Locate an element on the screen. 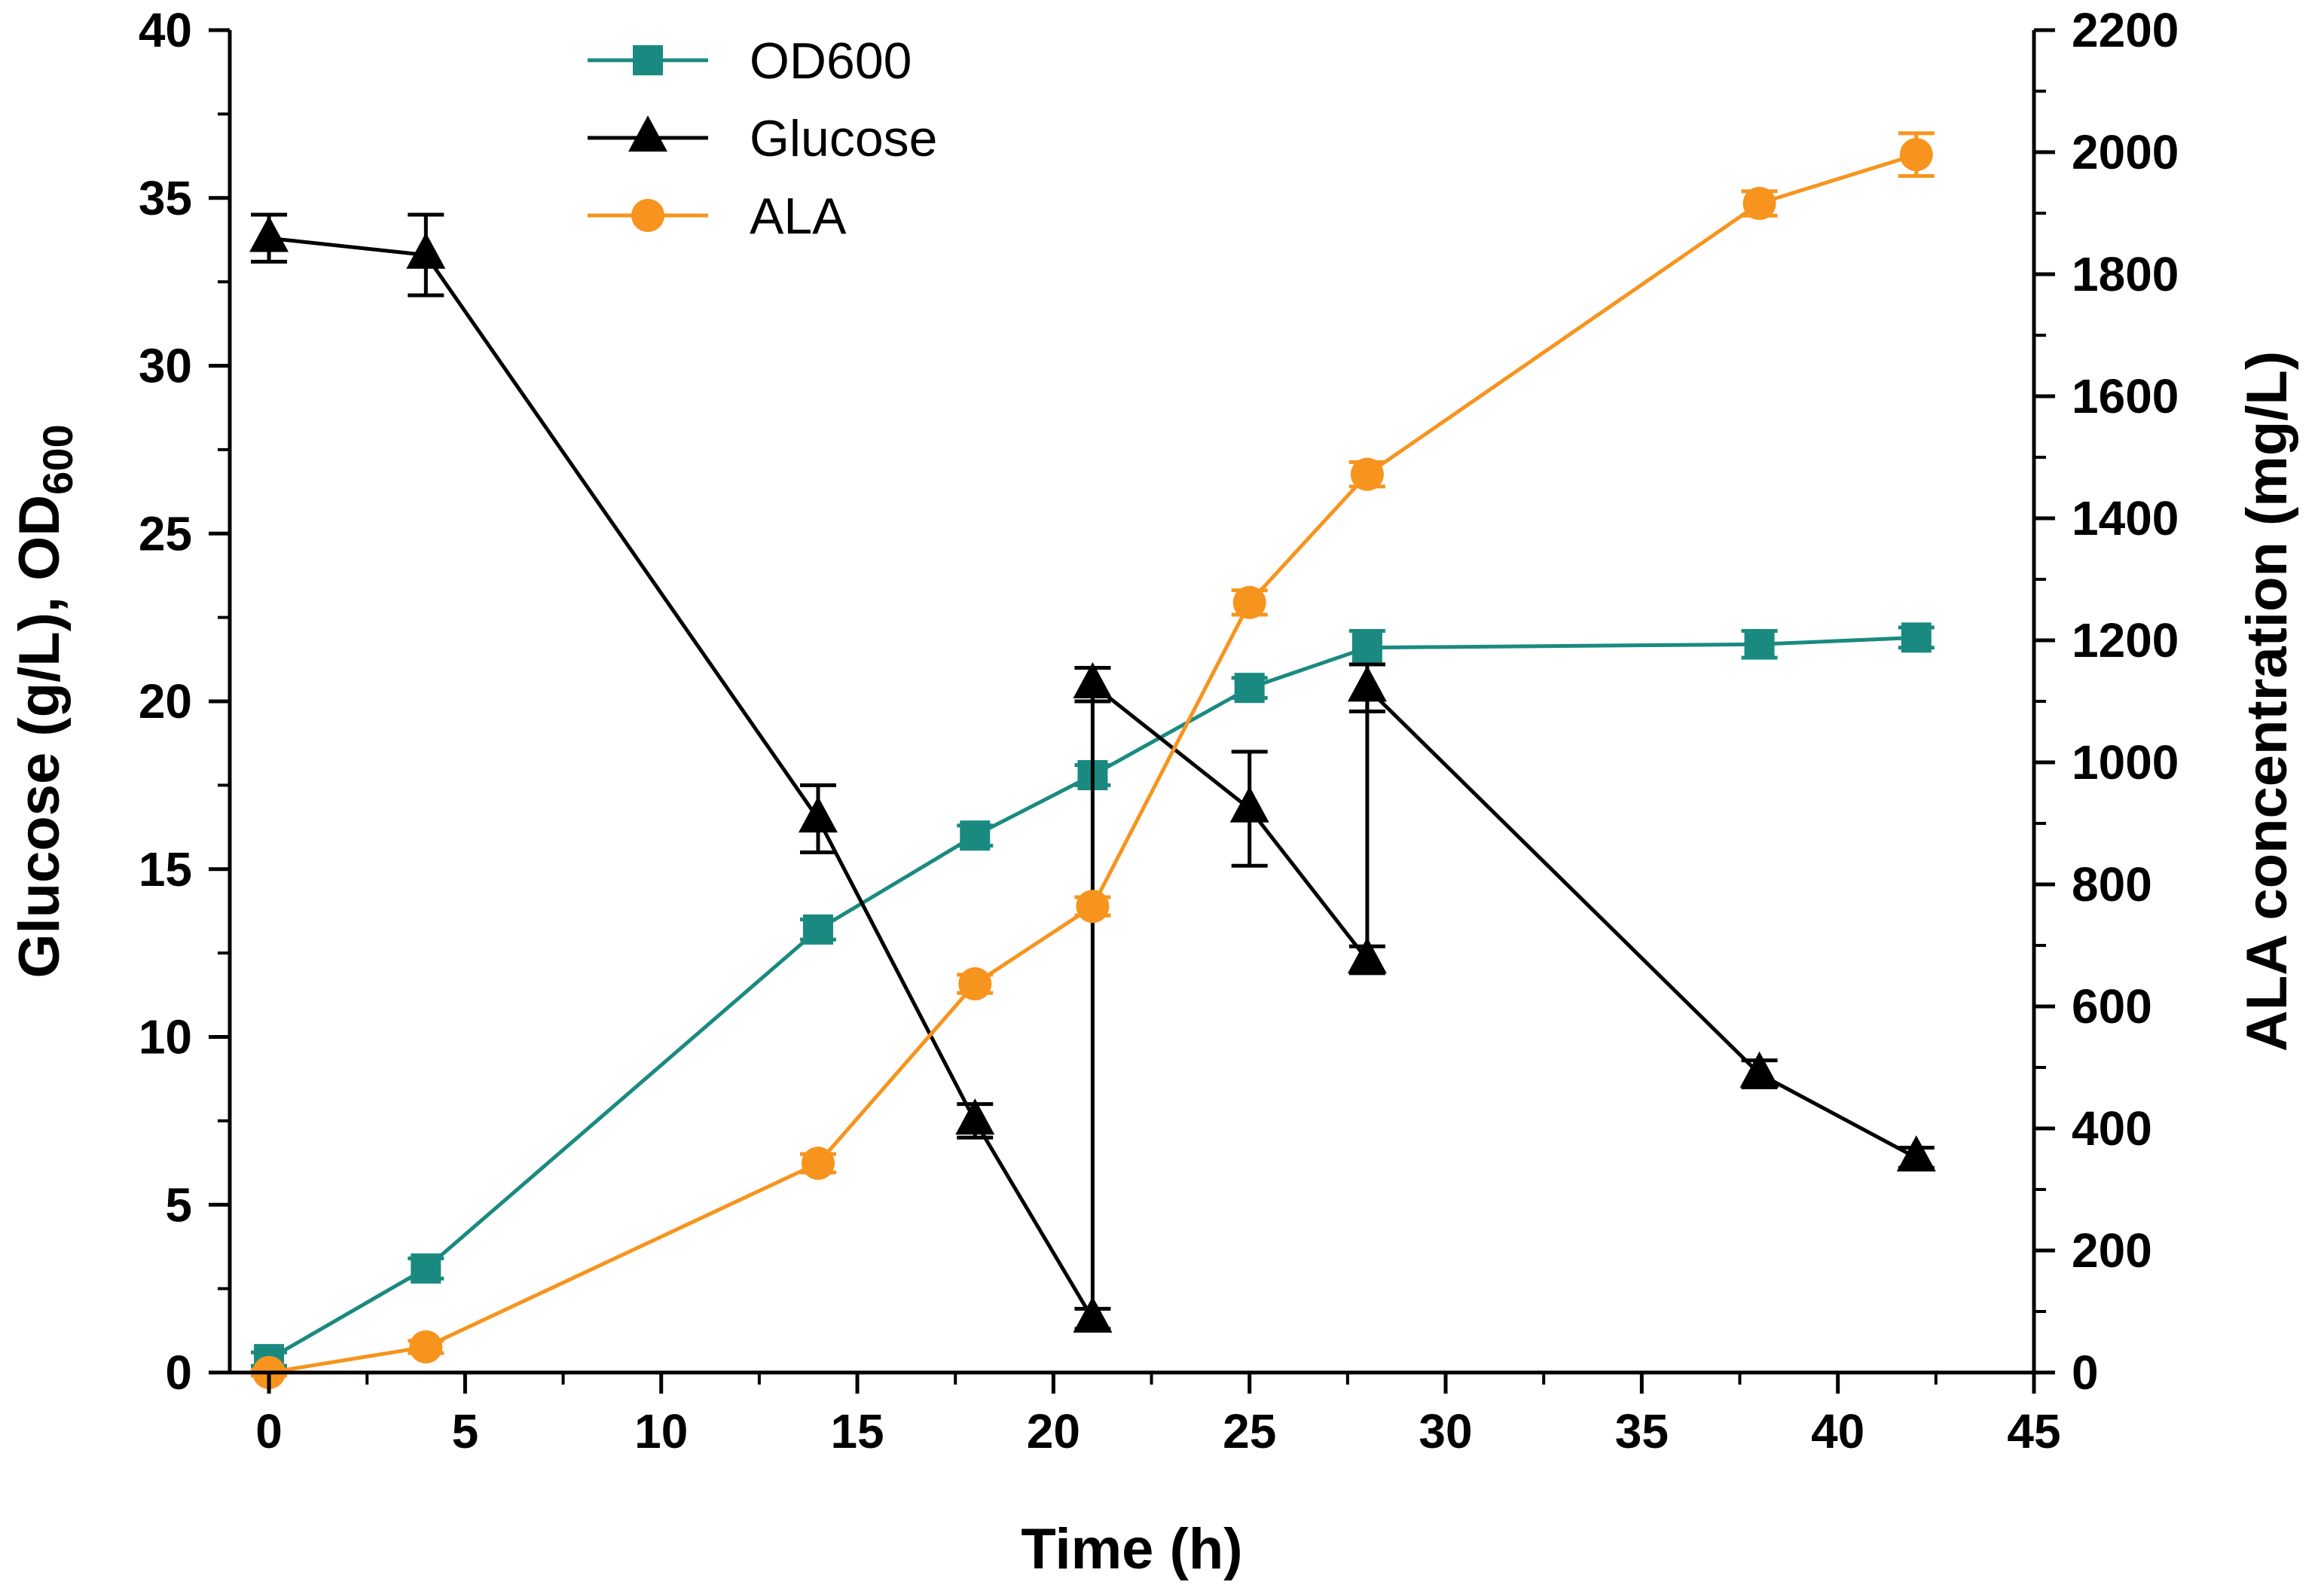  y-left-tick-label: 10 is located at coordinates (165, 1037).